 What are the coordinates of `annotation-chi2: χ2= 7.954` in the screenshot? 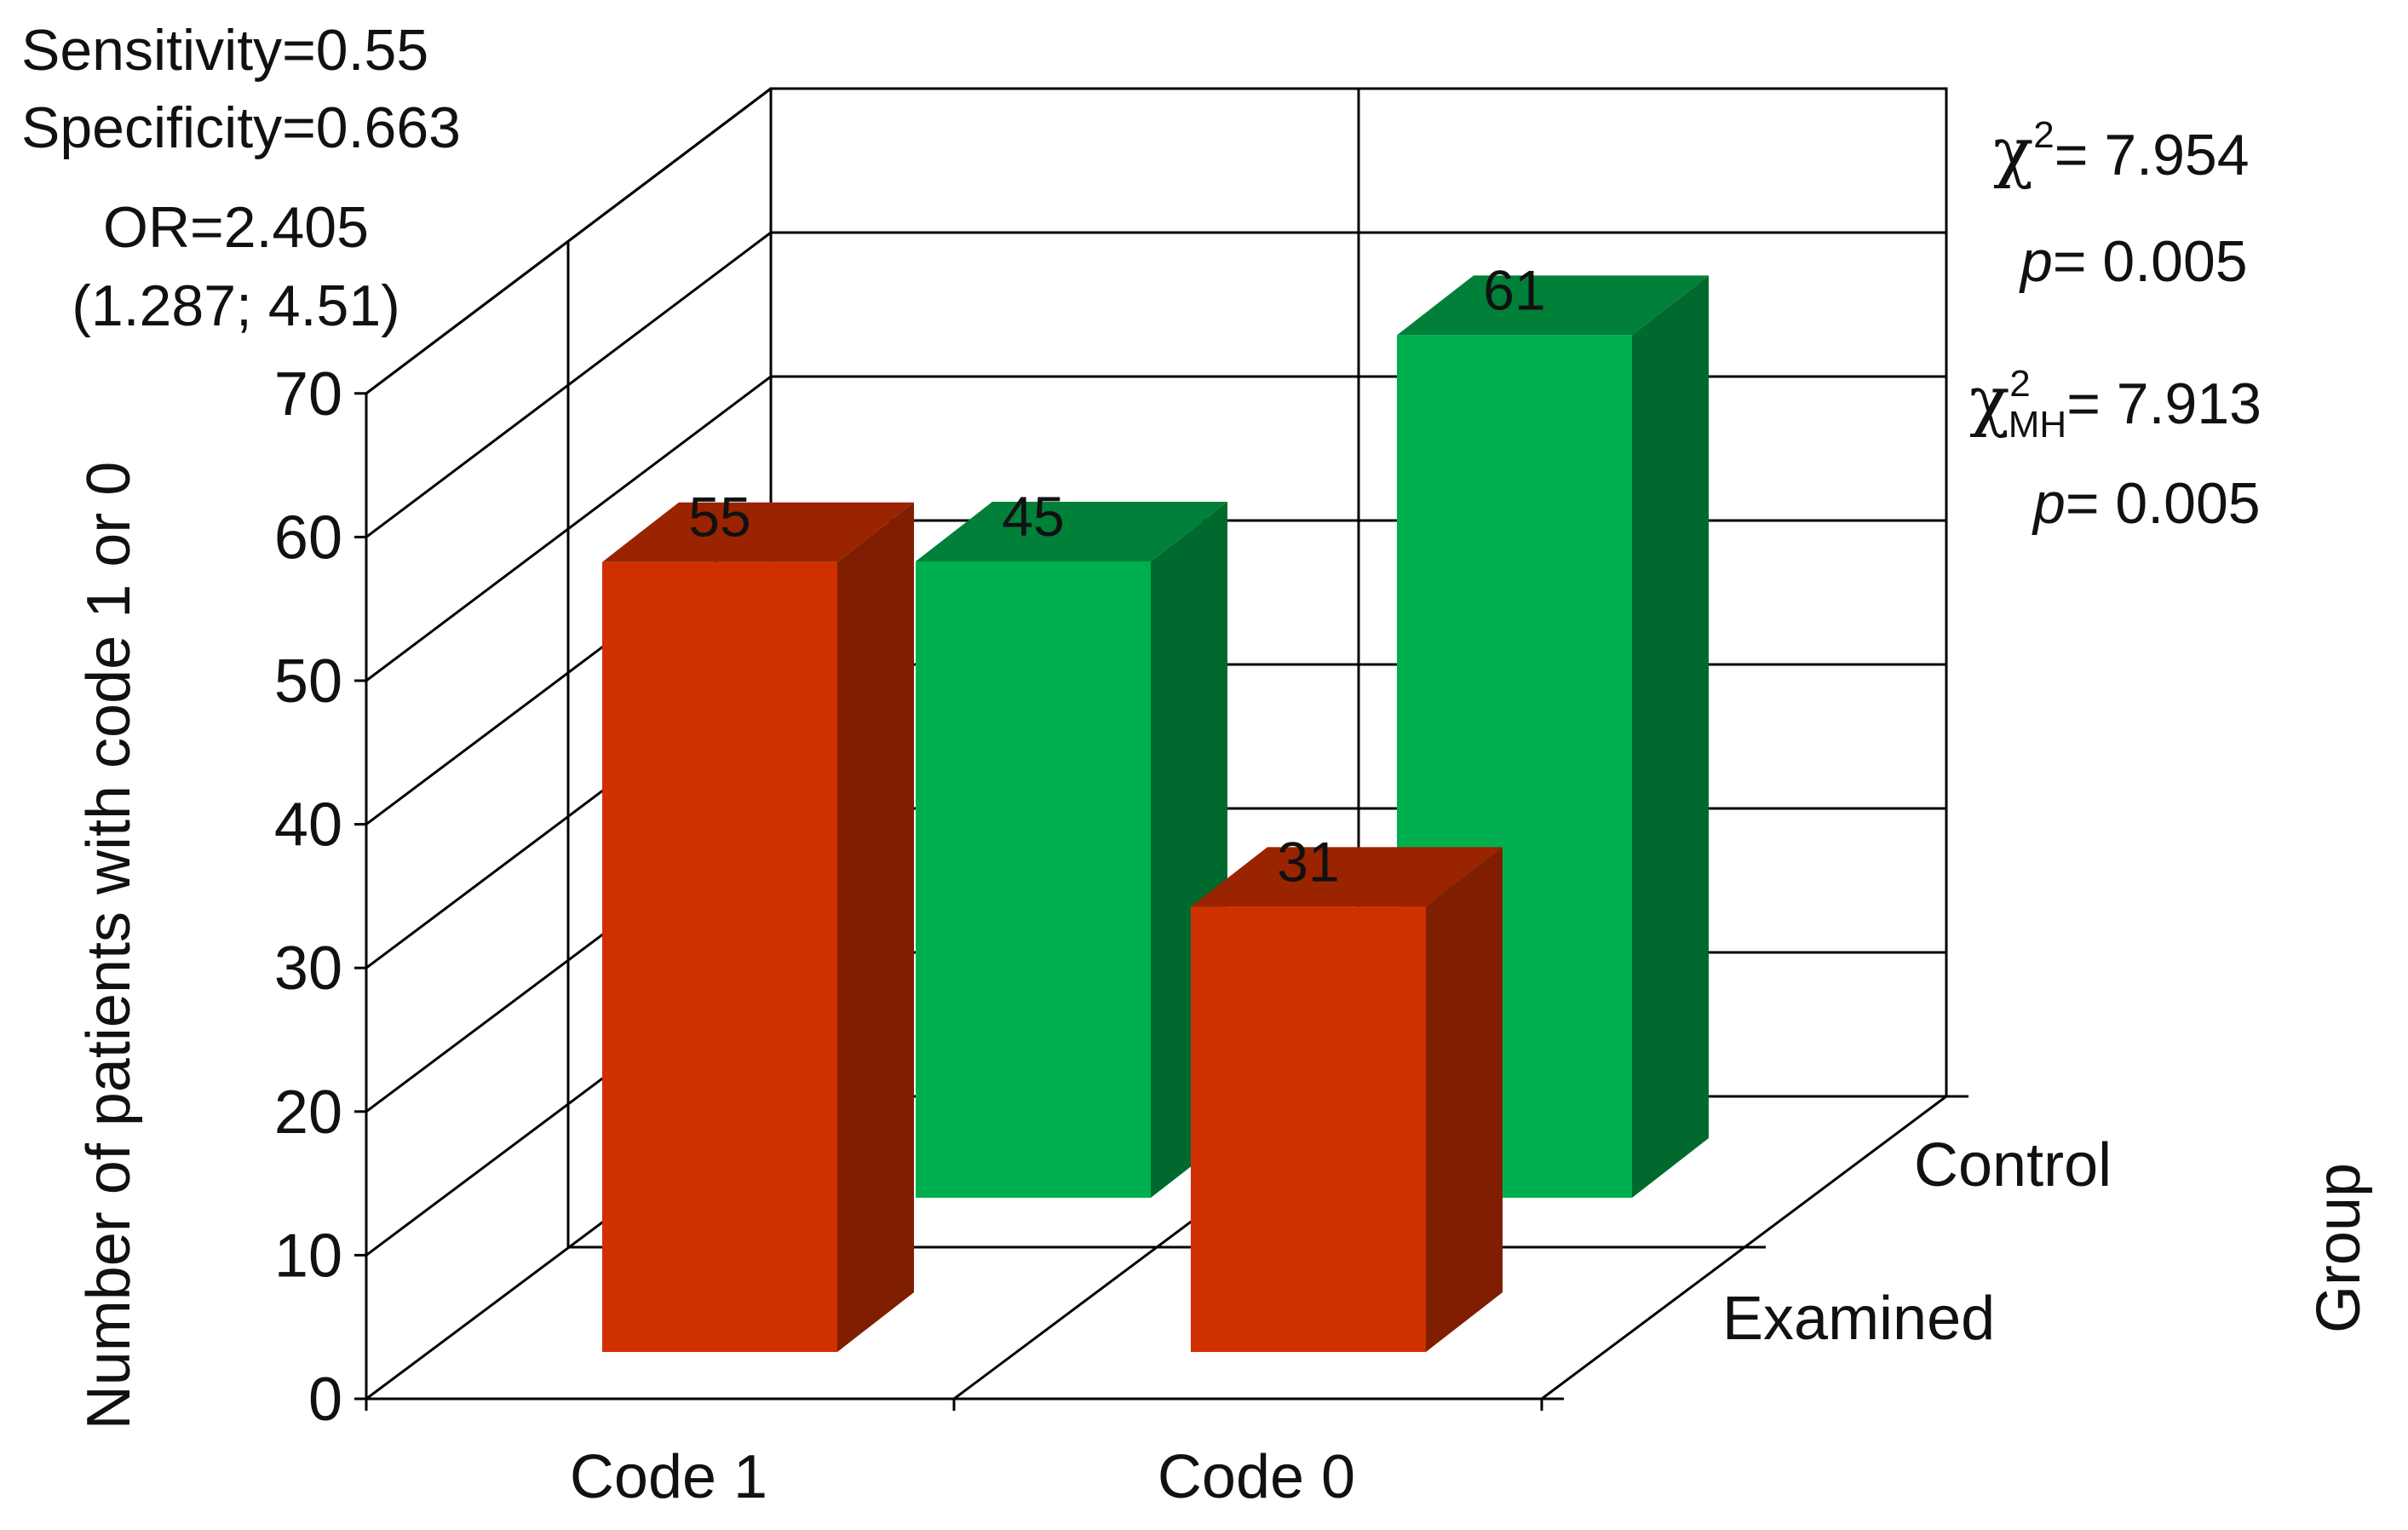 It's located at (2121, 152).